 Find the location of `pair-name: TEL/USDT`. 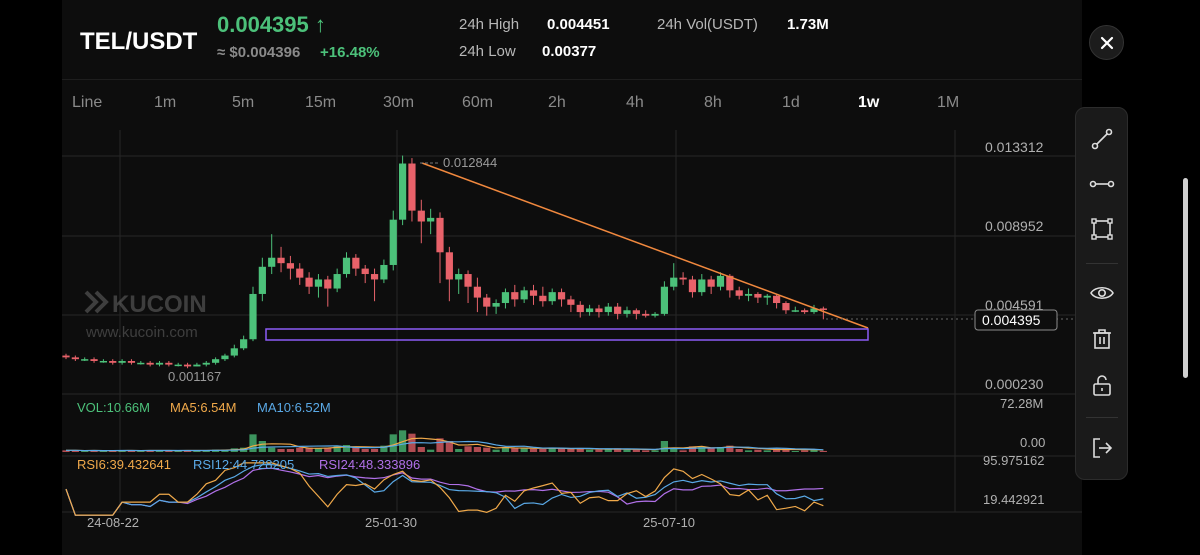

pair-name: TEL/USDT is located at coordinates (139, 41).